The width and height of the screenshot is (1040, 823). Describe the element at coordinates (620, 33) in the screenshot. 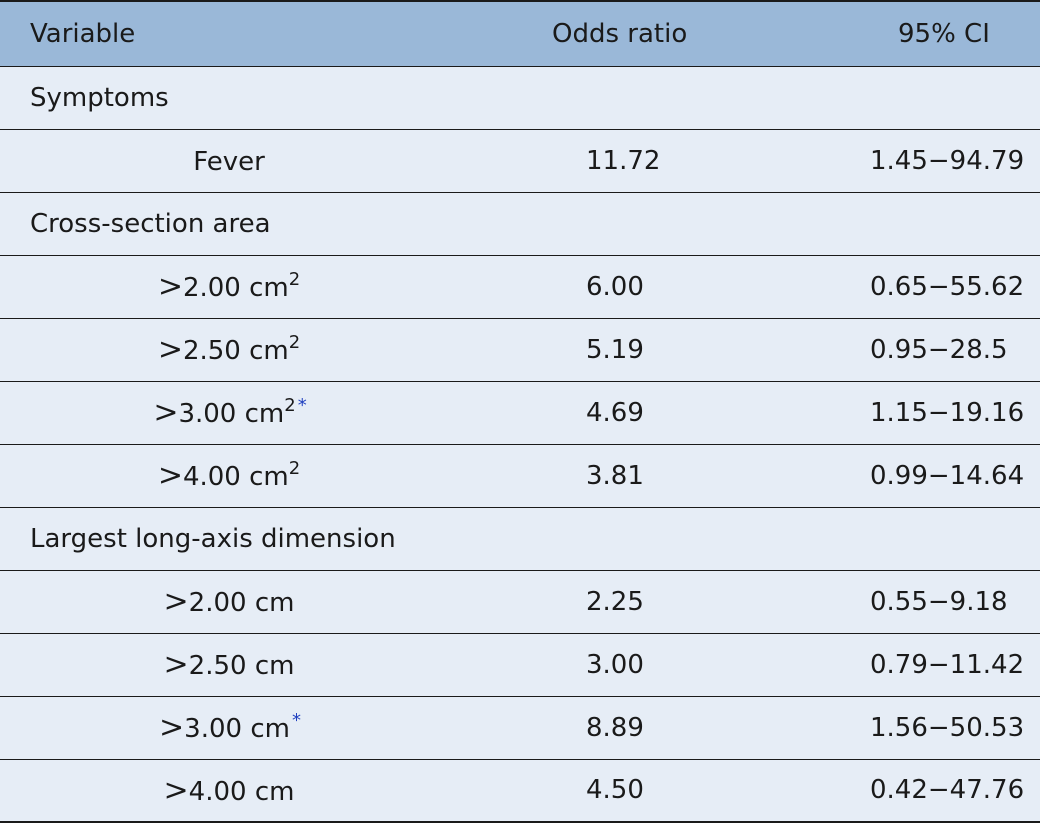

I see `header-odds-ratio: Odds ratio` at that location.